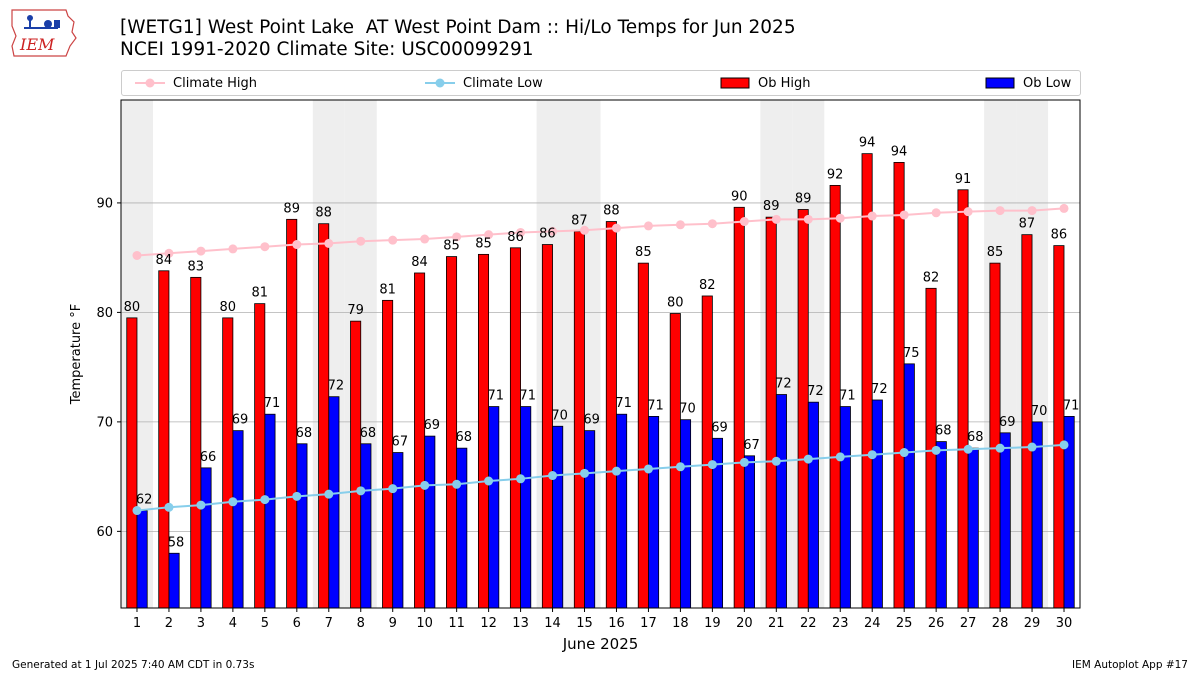 This screenshot has height=675, width=1200. What do you see at coordinates (215, 83) in the screenshot?
I see `legend-label-climate-high: Climate High` at bounding box center [215, 83].